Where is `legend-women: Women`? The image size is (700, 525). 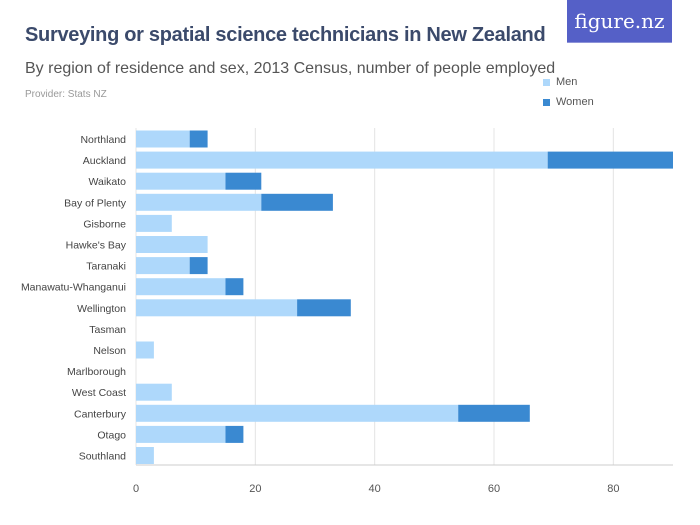
legend-women: Women is located at coordinates (568, 102).